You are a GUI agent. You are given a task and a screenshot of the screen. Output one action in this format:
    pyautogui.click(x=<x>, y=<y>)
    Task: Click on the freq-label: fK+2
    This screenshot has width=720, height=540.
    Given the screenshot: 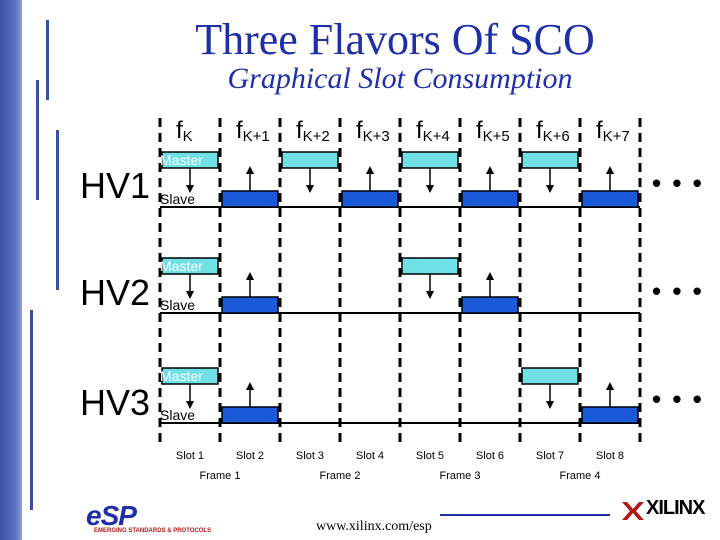 What is the action you would take?
    pyautogui.click(x=313, y=131)
    